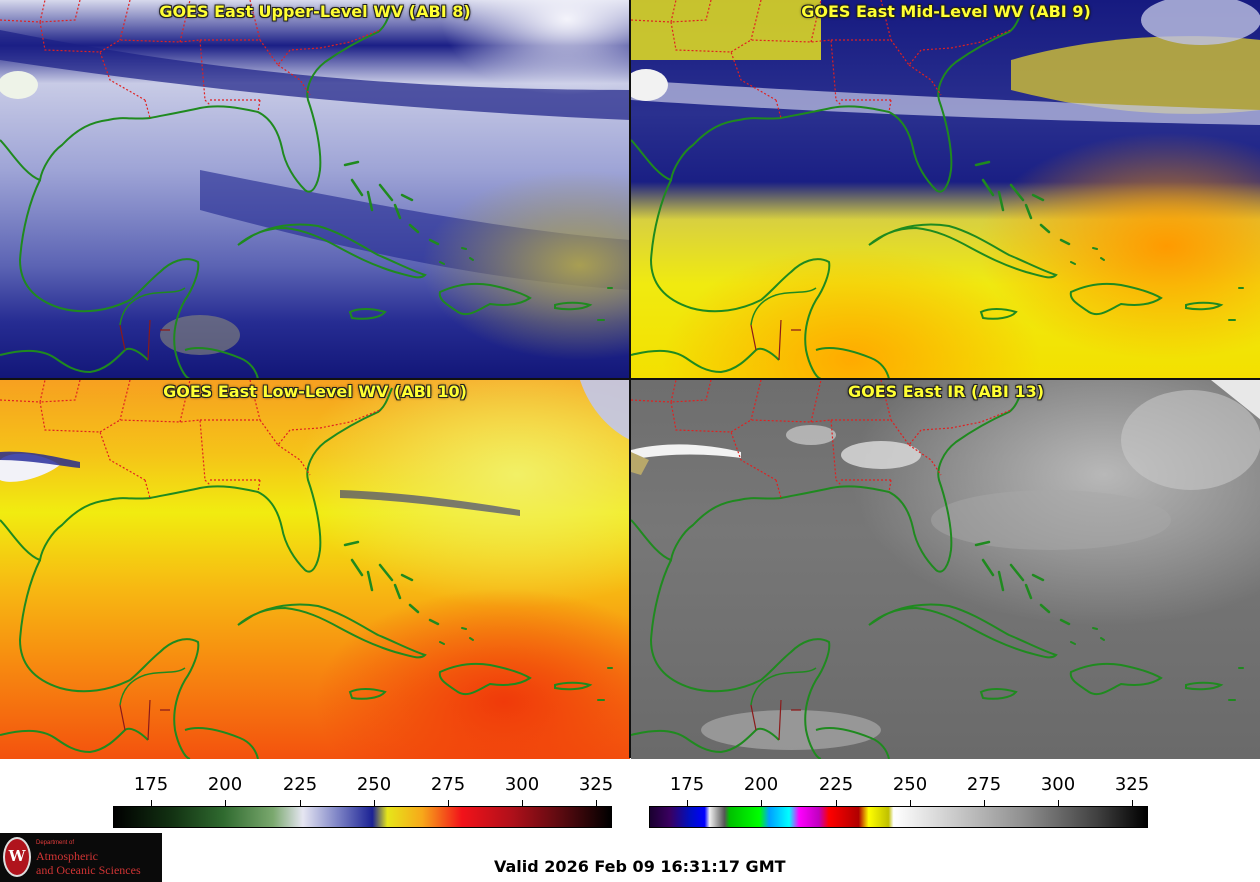 The height and width of the screenshot is (882, 1260). I want to click on panel-title: GOES East IR (ABI 13), so click(946, 391).